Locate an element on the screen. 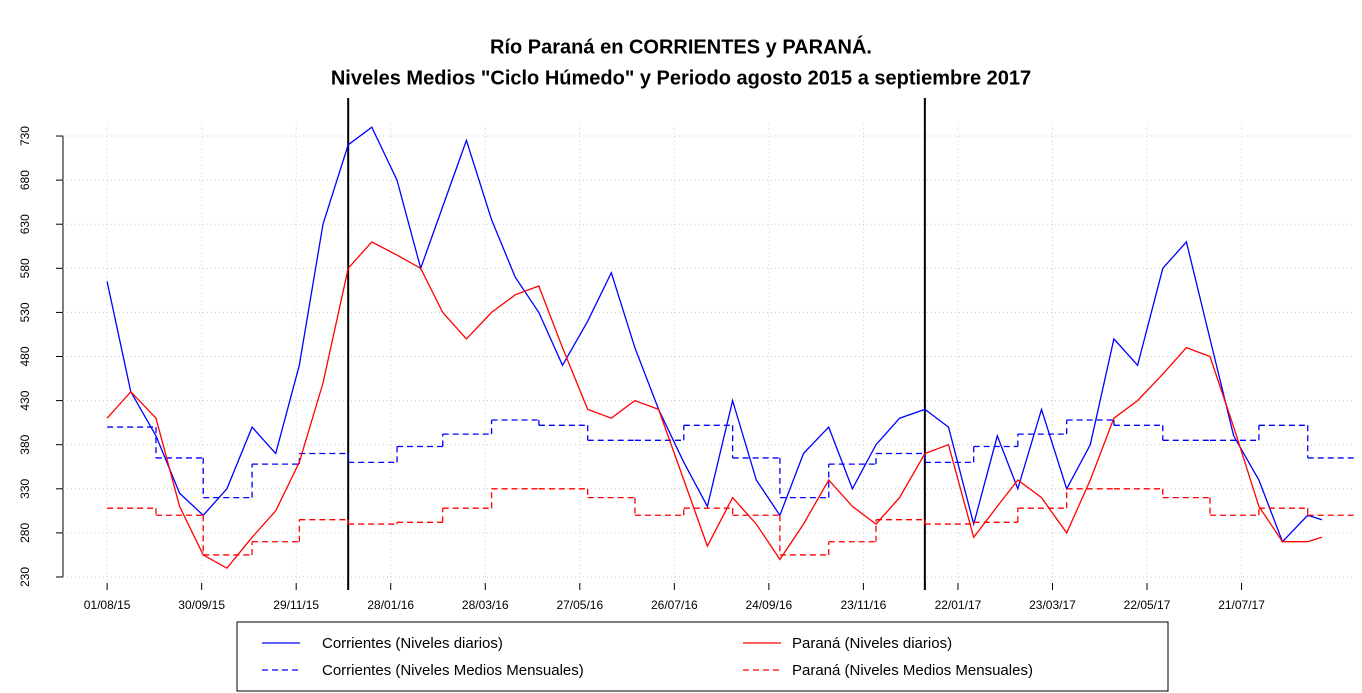  x-tick-label: 28/03/16 is located at coordinates (485, 605).